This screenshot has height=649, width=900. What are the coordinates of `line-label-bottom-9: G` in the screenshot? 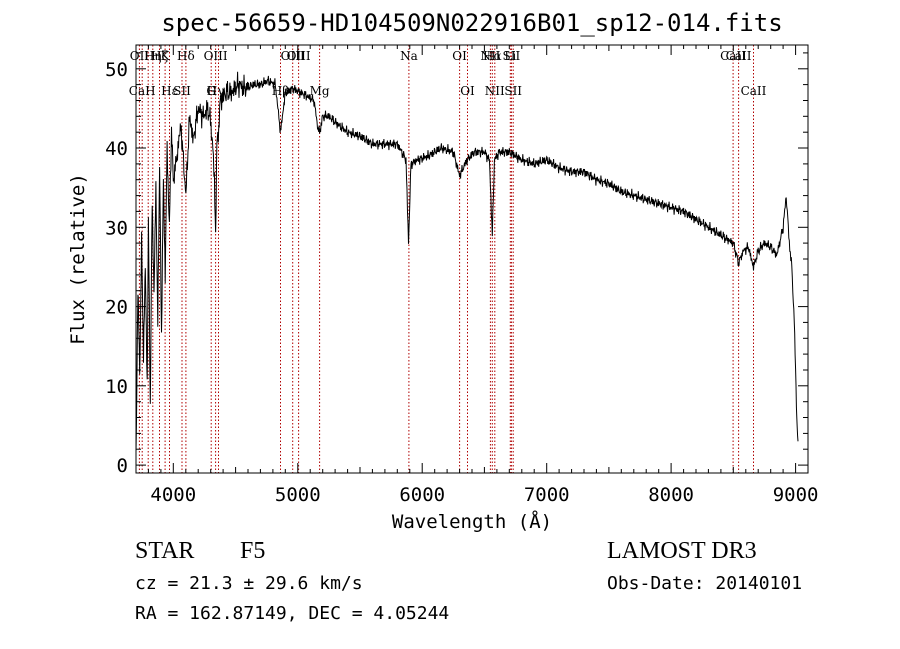 It's located at (211, 91).